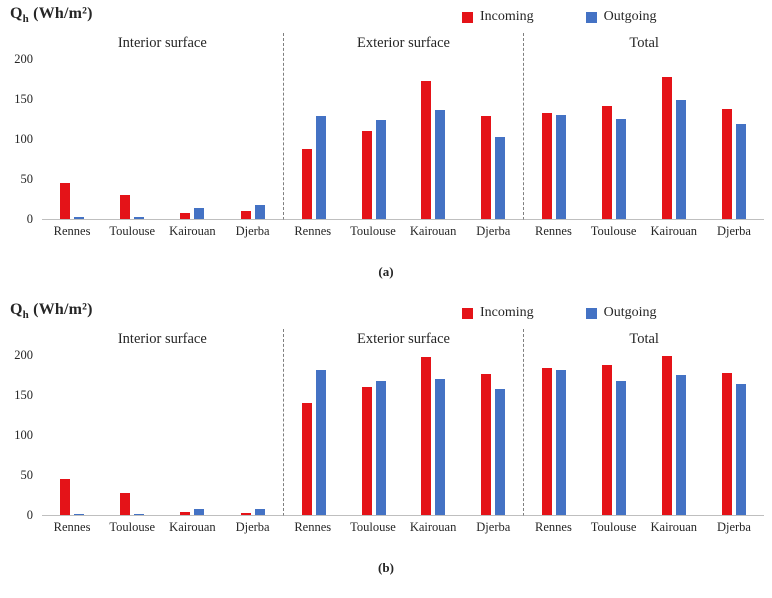 This screenshot has width=772, height=598. I want to click on group-title: Interior surface, so click(162, 43).